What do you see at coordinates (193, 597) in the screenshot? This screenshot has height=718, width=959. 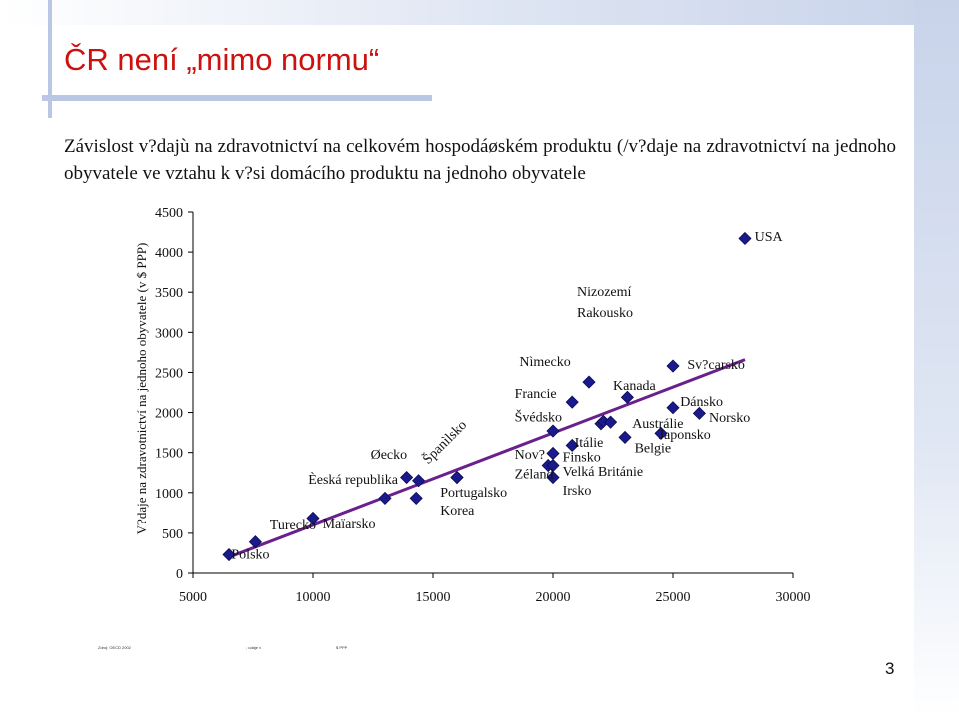 I see `x-tick-label: 5000` at bounding box center [193, 597].